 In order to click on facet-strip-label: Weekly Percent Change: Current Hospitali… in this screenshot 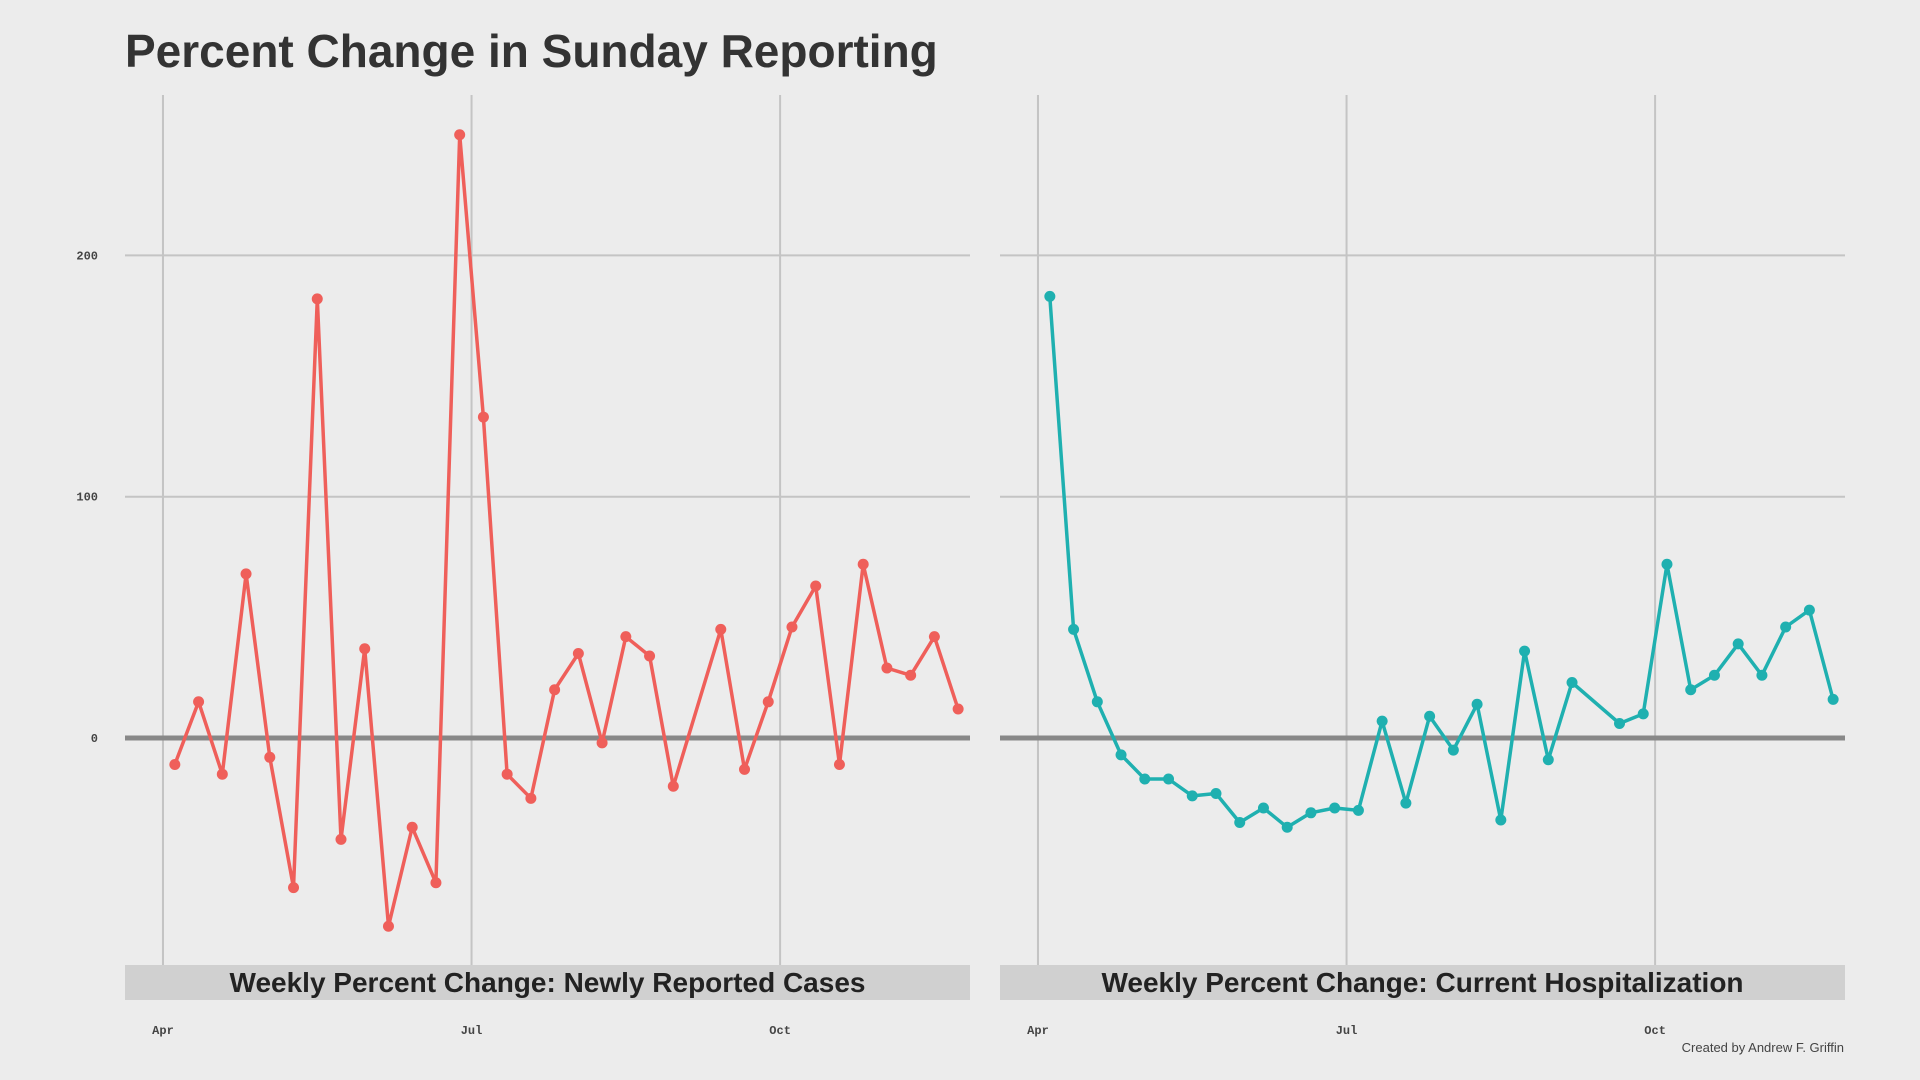, I will do `click(1422, 982)`.